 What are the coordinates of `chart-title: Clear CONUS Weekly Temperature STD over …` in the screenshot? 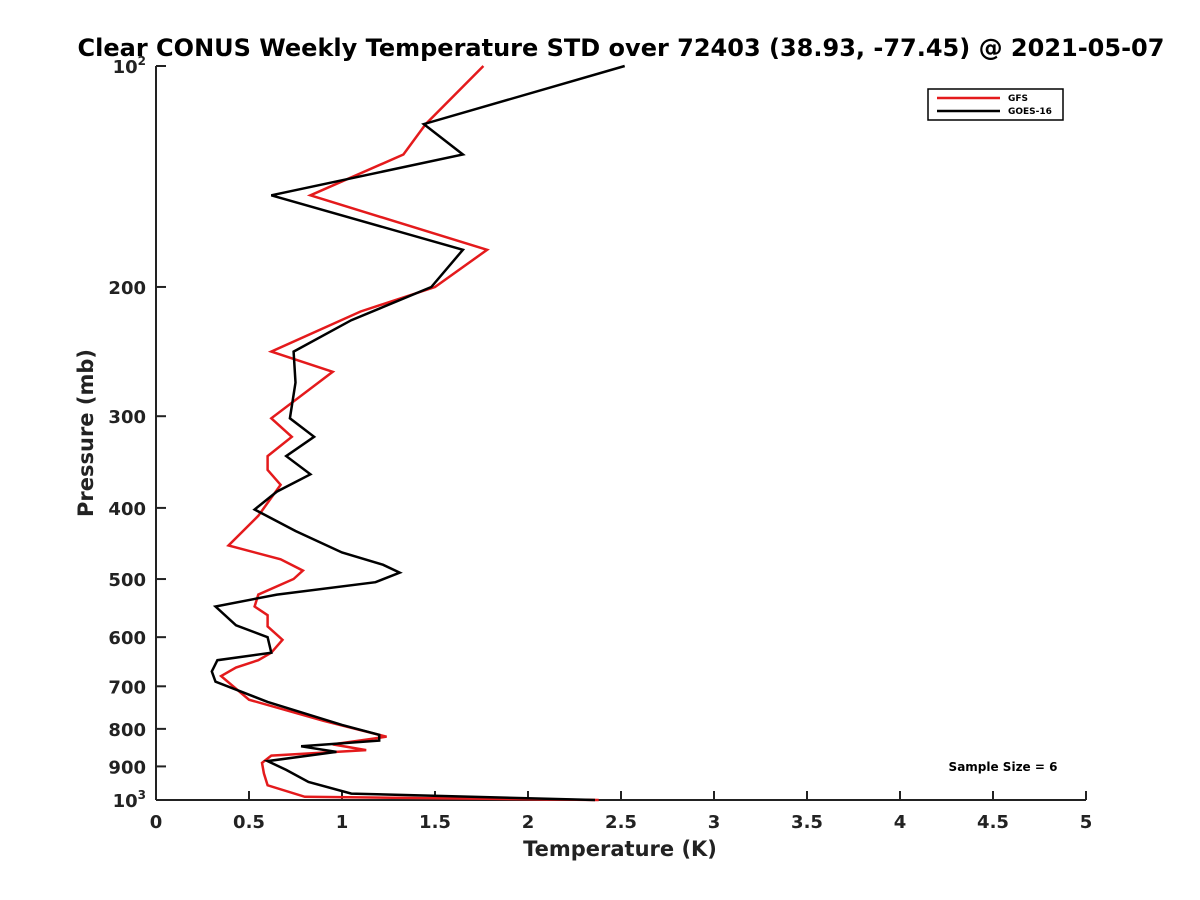 It's located at (621, 48).